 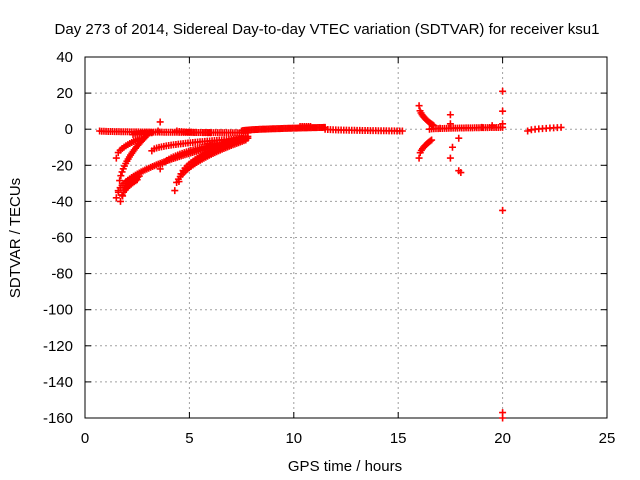 What do you see at coordinates (607, 438) in the screenshot?
I see `x-tick-label: 25` at bounding box center [607, 438].